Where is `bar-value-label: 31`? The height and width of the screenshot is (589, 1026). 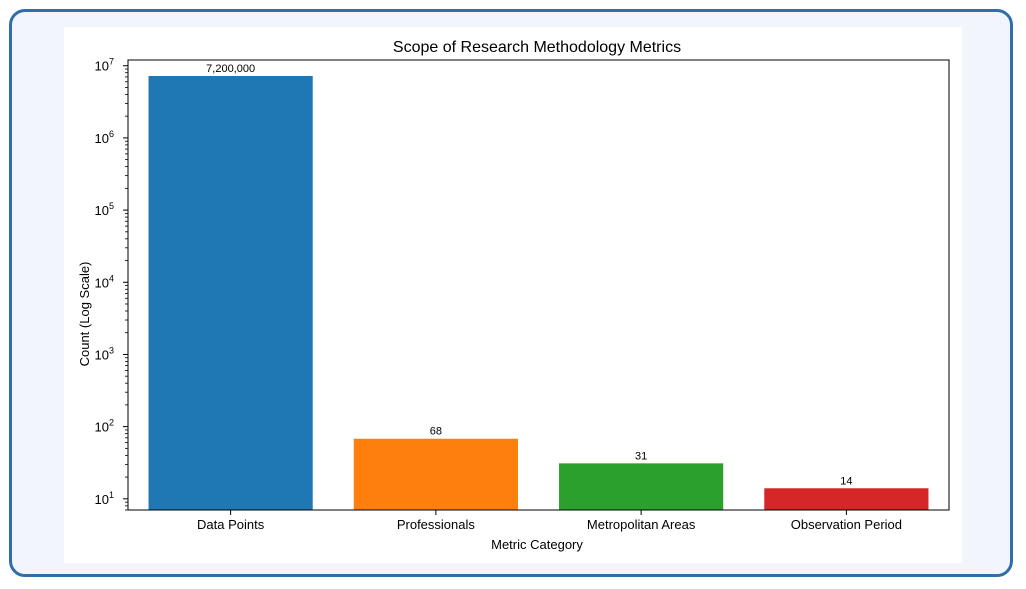
bar-value-label: 31 is located at coordinates (641, 456).